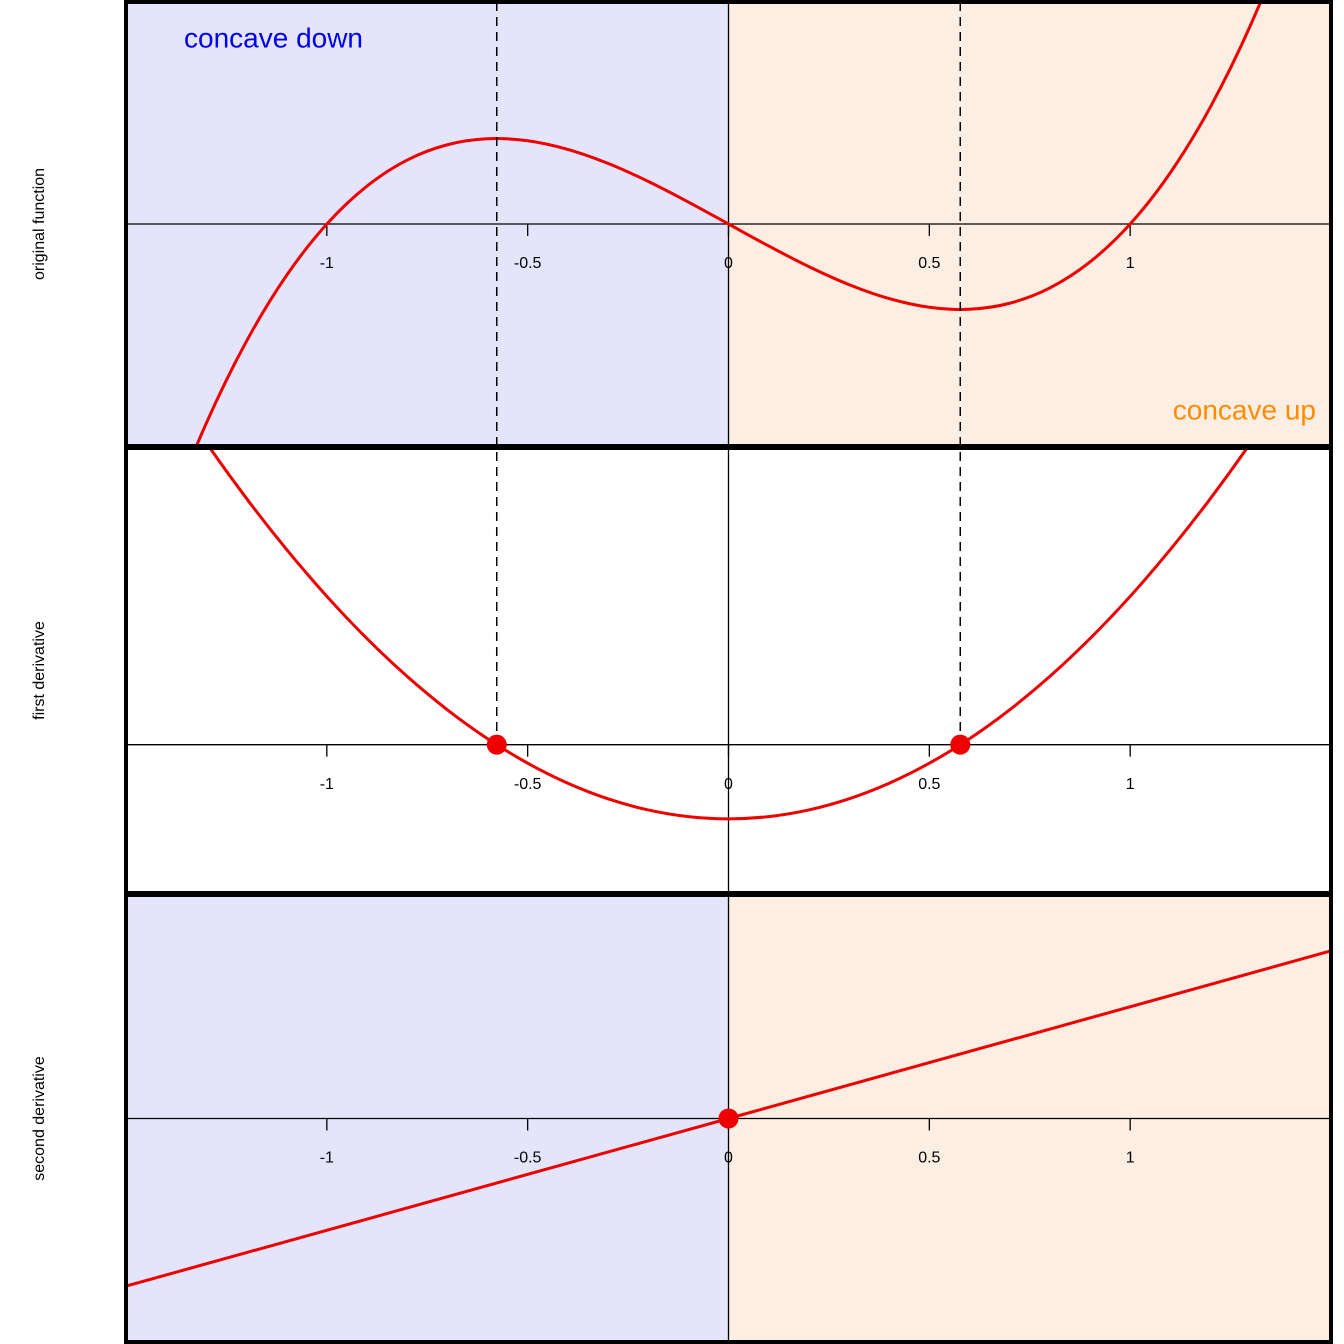 This screenshot has height=1344, width=1344. What do you see at coordinates (39, 670) in the screenshot?
I see `y-axis-label: first derivative` at bounding box center [39, 670].